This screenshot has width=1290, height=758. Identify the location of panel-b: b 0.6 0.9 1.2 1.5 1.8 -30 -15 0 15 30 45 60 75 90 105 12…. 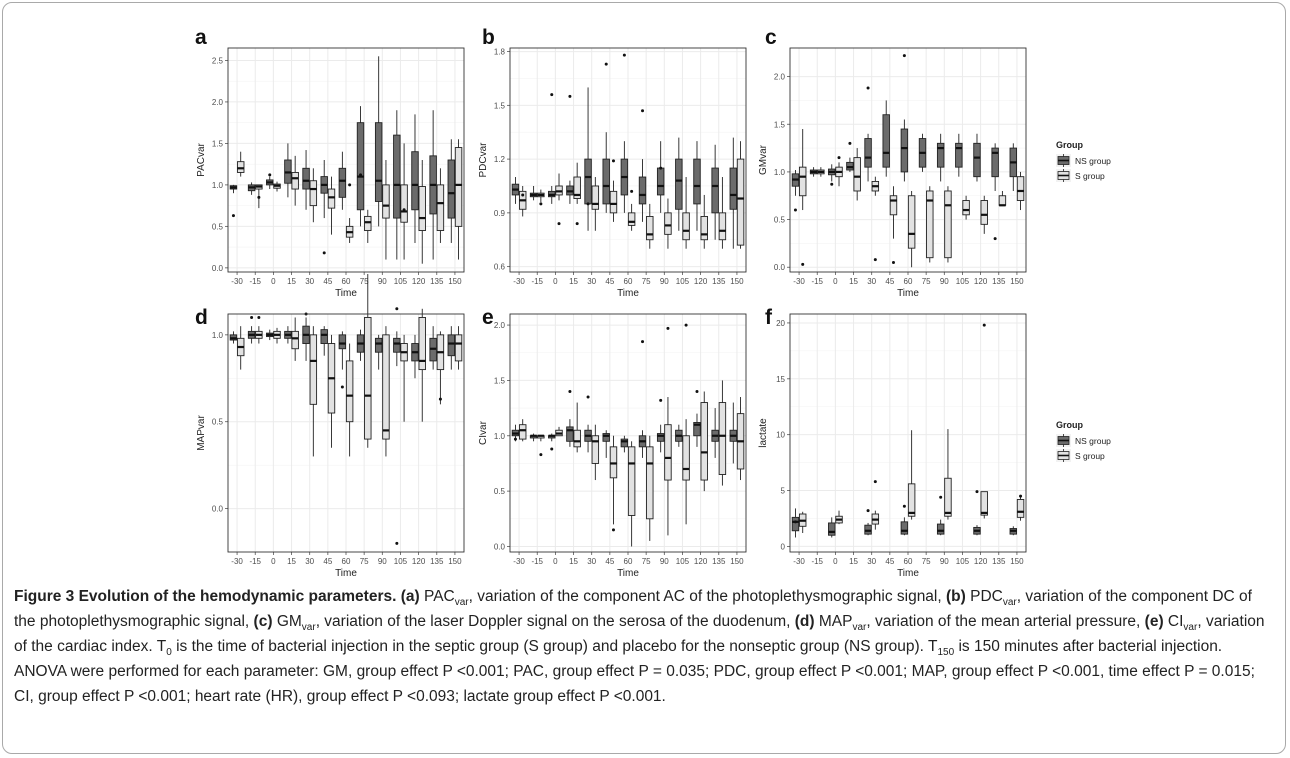
(612, 162).